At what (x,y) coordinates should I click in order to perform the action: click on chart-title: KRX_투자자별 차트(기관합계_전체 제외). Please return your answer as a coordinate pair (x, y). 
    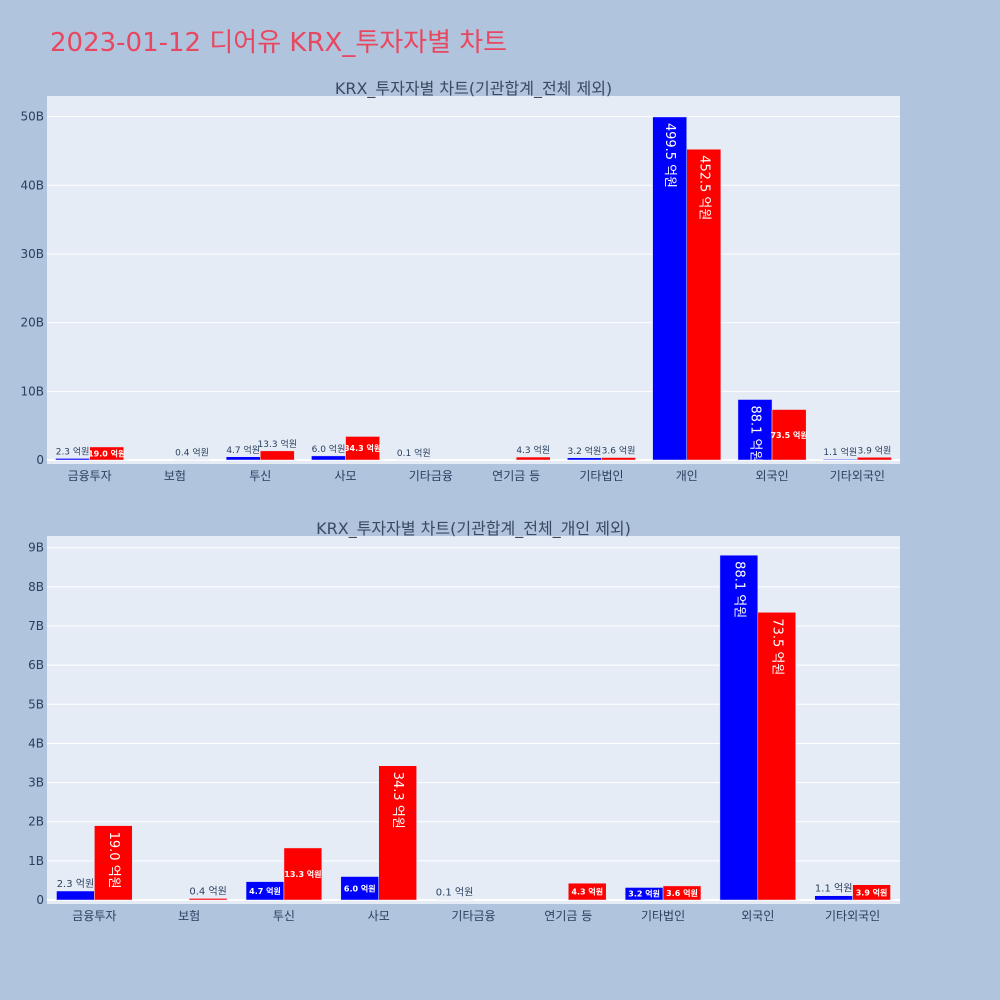
    Looking at the image, I should click on (473, 89).